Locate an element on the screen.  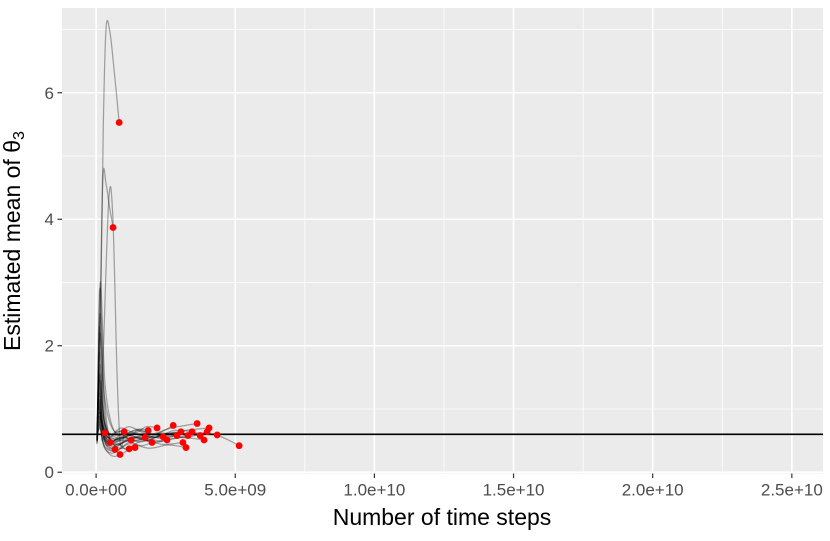
y-axis-title-text: Estimated mean of θ is located at coordinates (13, 245).